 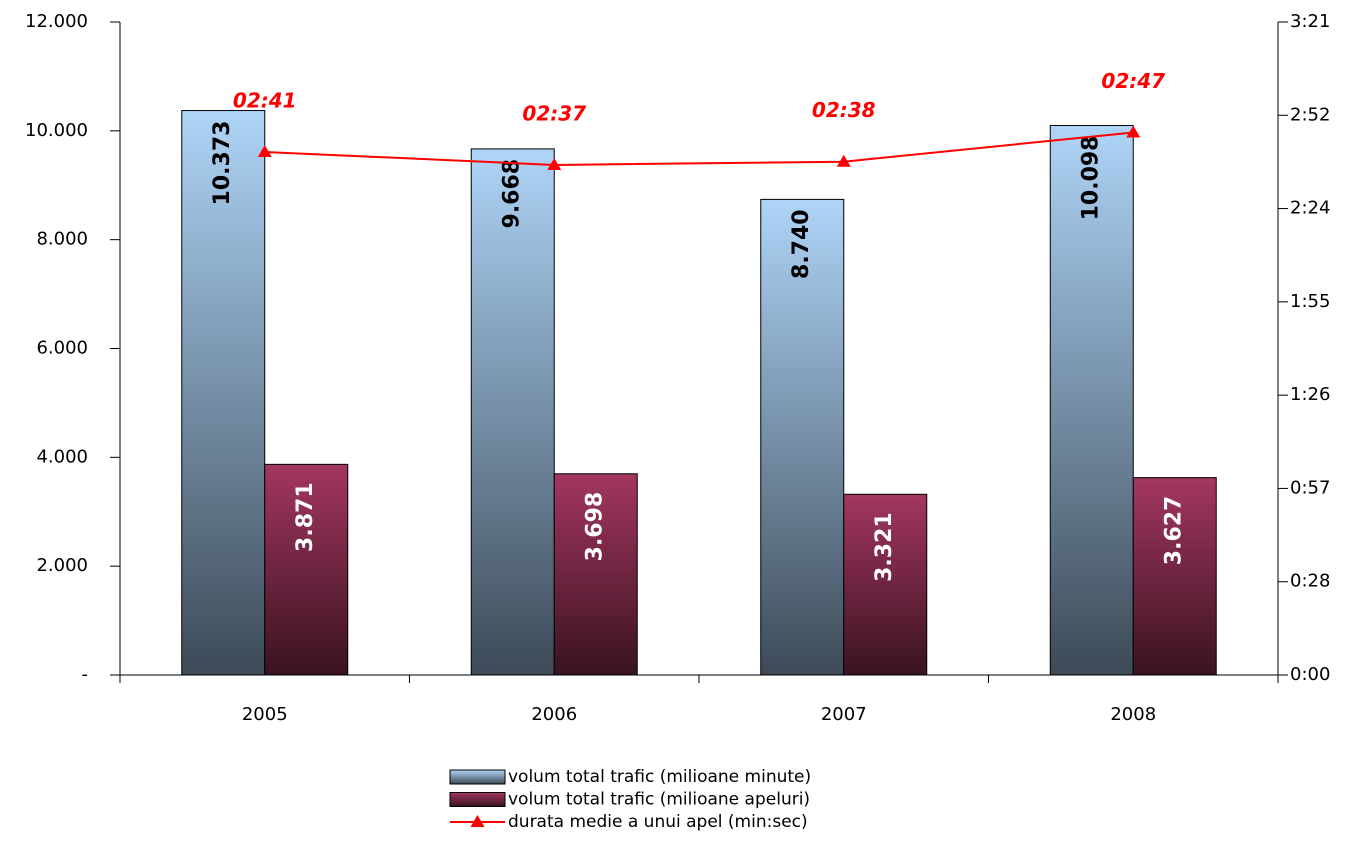 What do you see at coordinates (305, 517) in the screenshot?
I see `bar-value-label: 3.871` at bounding box center [305, 517].